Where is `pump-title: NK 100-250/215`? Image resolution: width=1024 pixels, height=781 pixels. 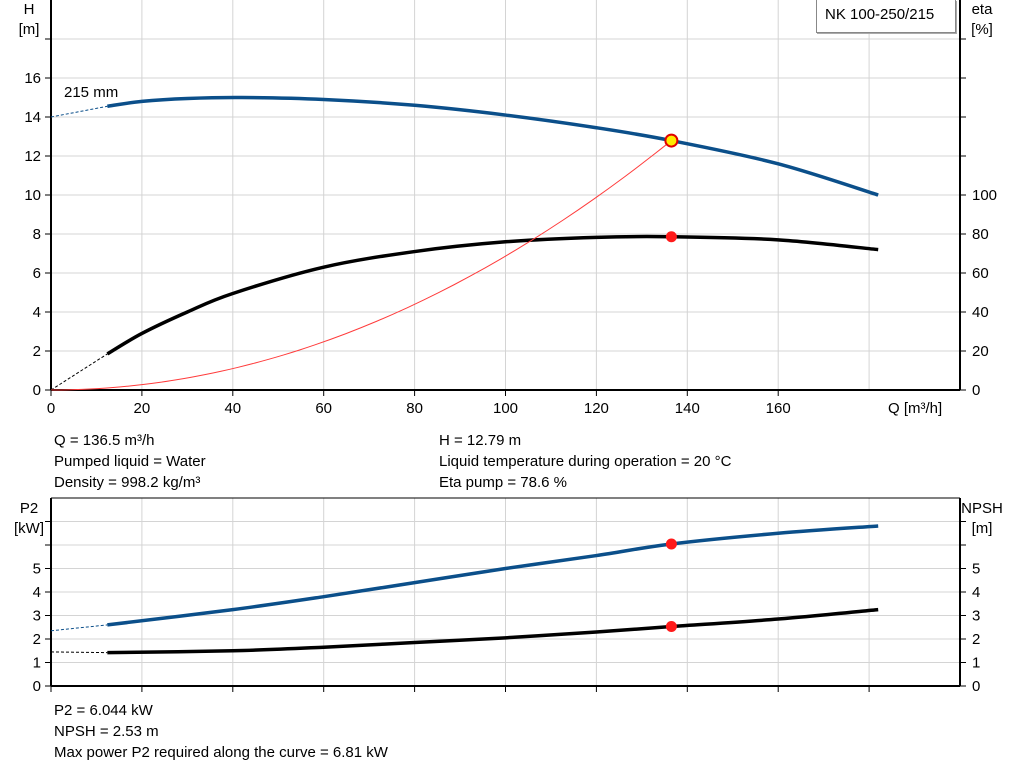 pump-title: NK 100-250/215 is located at coordinates (880, 14).